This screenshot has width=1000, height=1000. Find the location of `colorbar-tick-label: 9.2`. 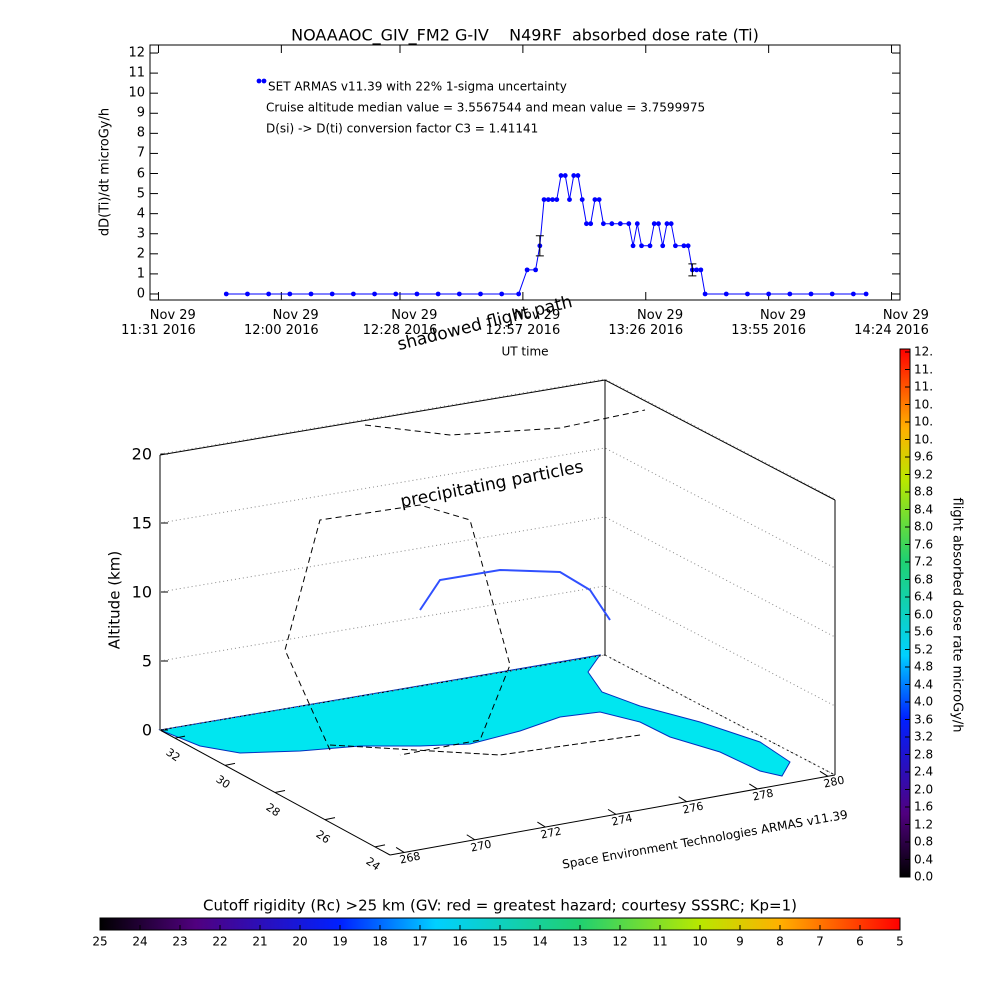

colorbar-tick-label: 9.2 is located at coordinates (924, 474).